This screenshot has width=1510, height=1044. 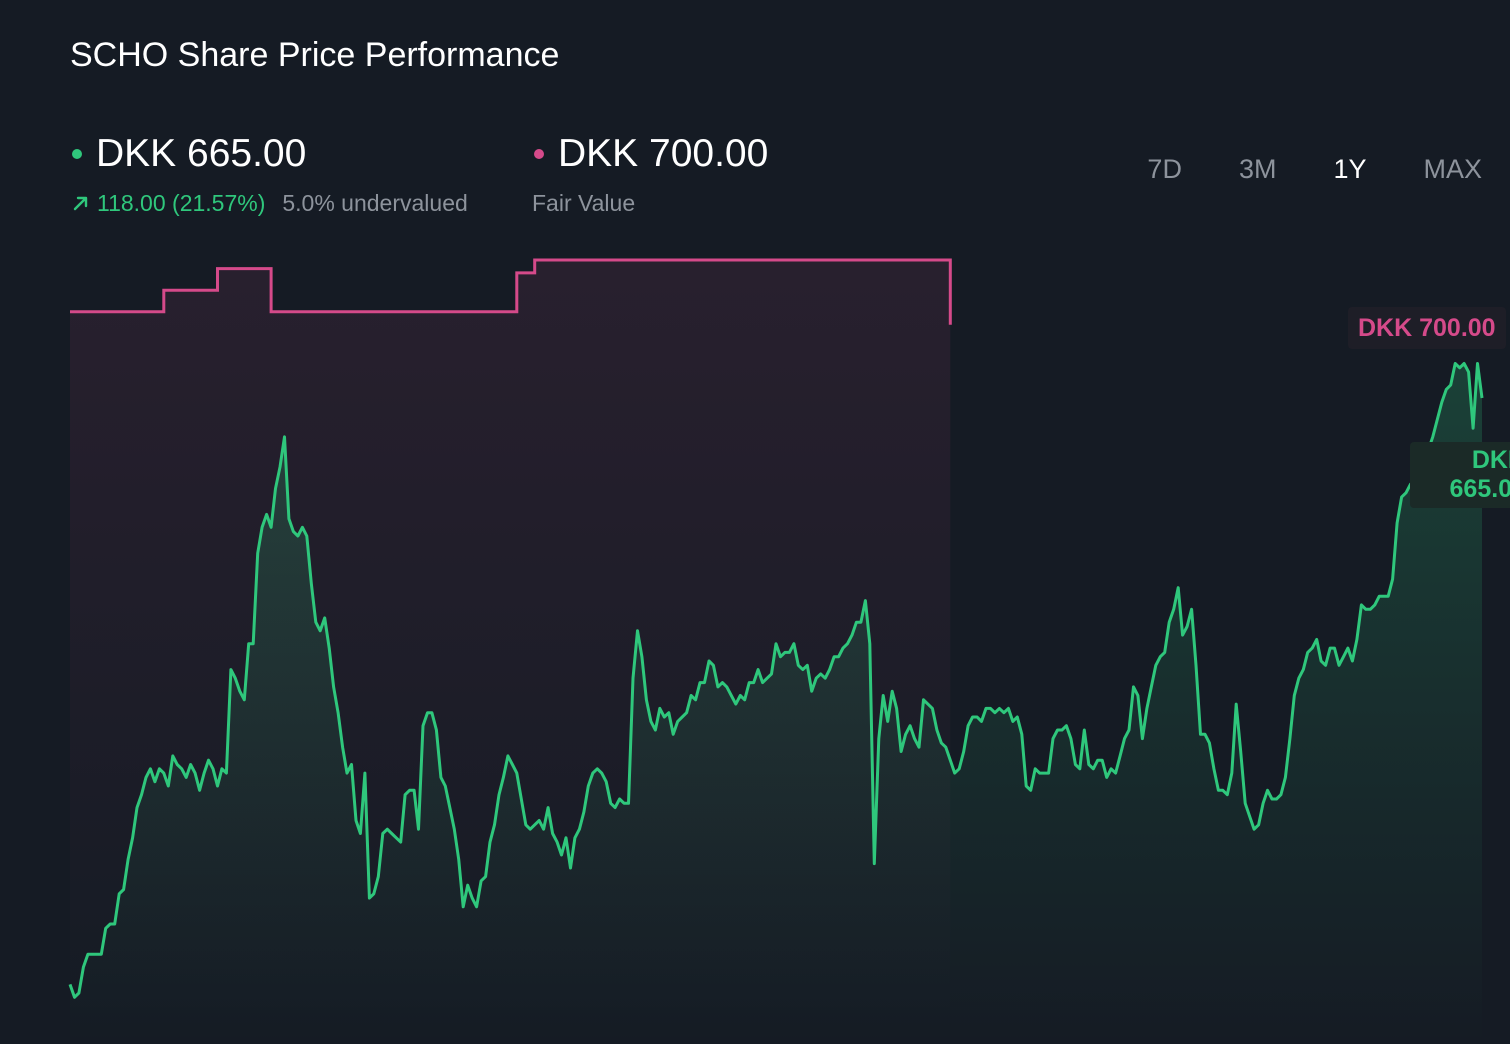 What do you see at coordinates (511, 291) in the screenshot?
I see `fair-value-line` at bounding box center [511, 291].